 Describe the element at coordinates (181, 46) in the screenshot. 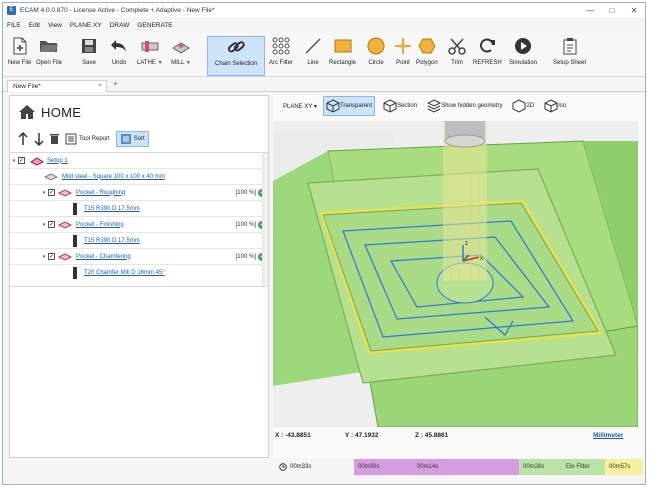

I see `mill-icon` at that location.